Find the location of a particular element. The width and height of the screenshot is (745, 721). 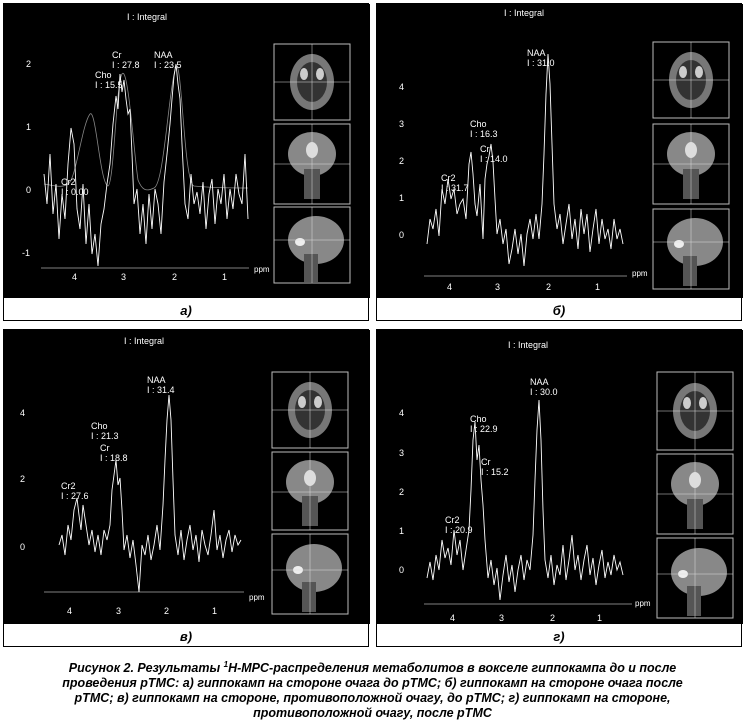

peak-integral-naa: I : 30.0 is located at coordinates (544, 392).